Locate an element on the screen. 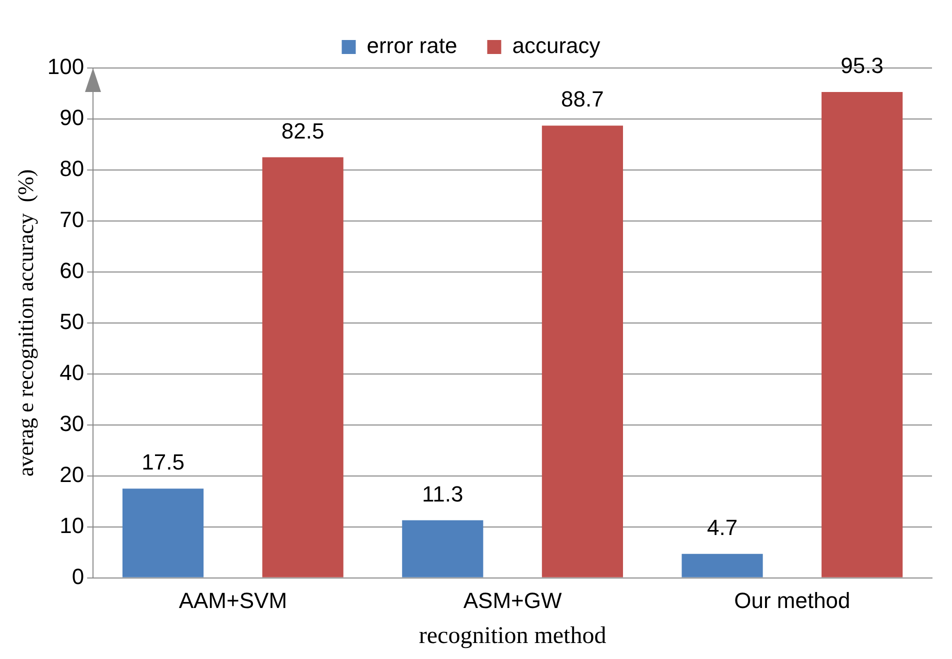 This screenshot has height=659, width=952. data-label: 82.5 is located at coordinates (302, 131).